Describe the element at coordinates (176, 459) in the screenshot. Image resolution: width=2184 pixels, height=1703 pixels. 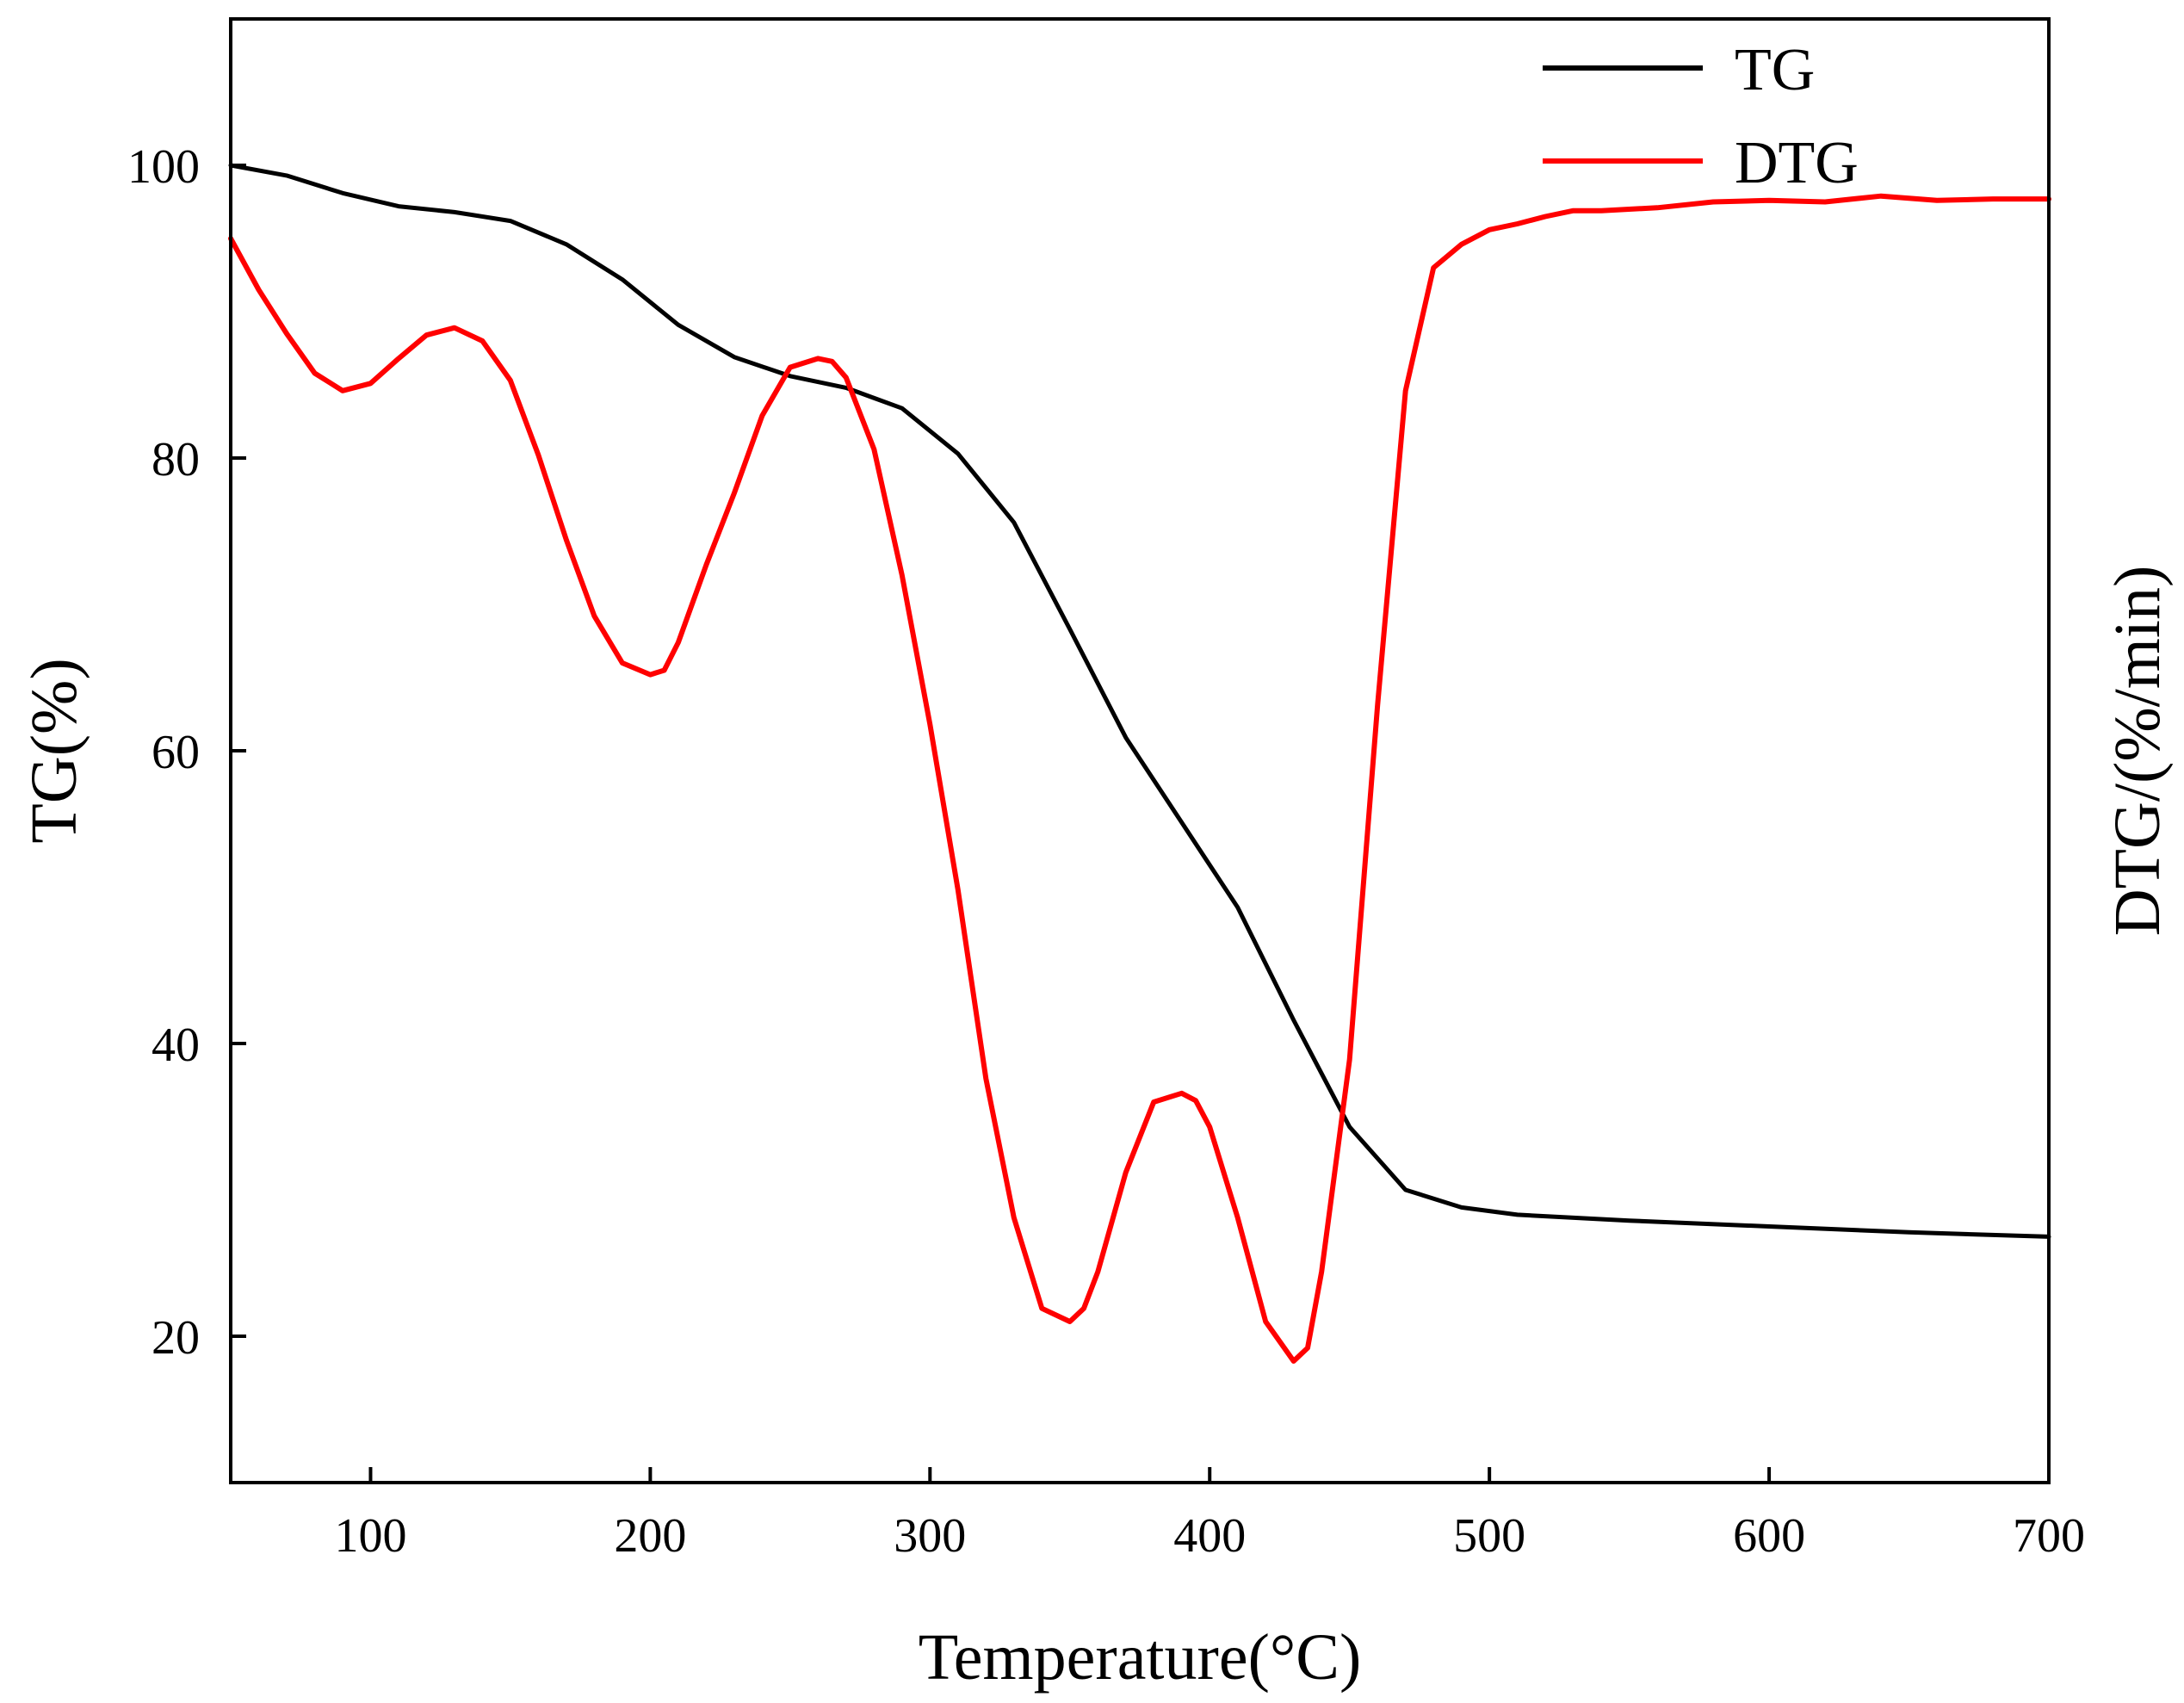
I see `y-tick-label: 80` at that location.